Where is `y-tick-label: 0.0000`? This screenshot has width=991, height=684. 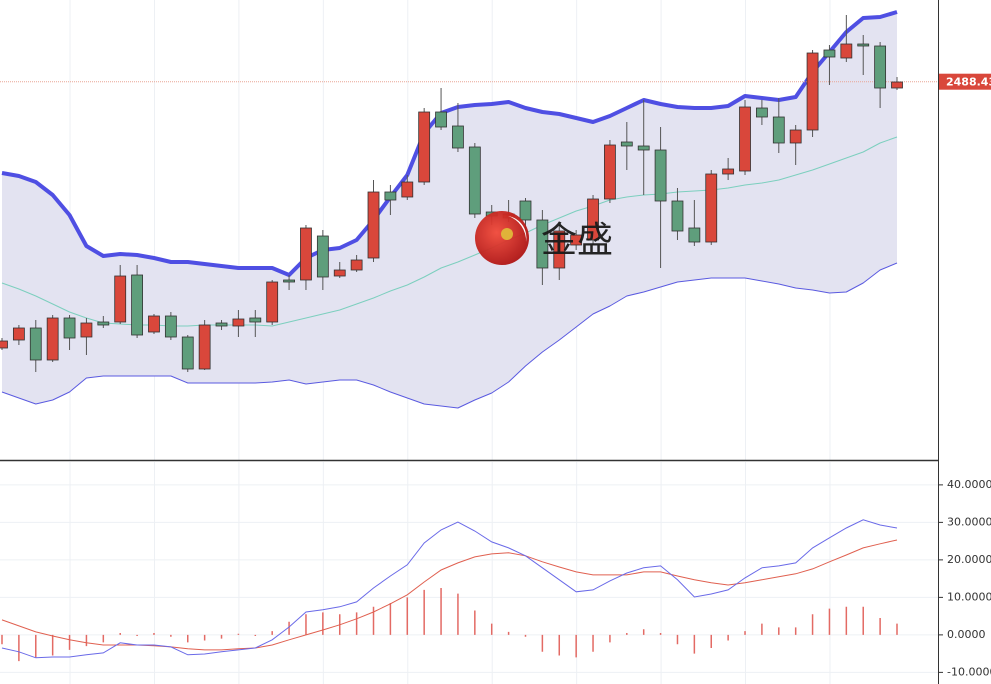 y-tick-label: 0.0000 is located at coordinates (966, 634).